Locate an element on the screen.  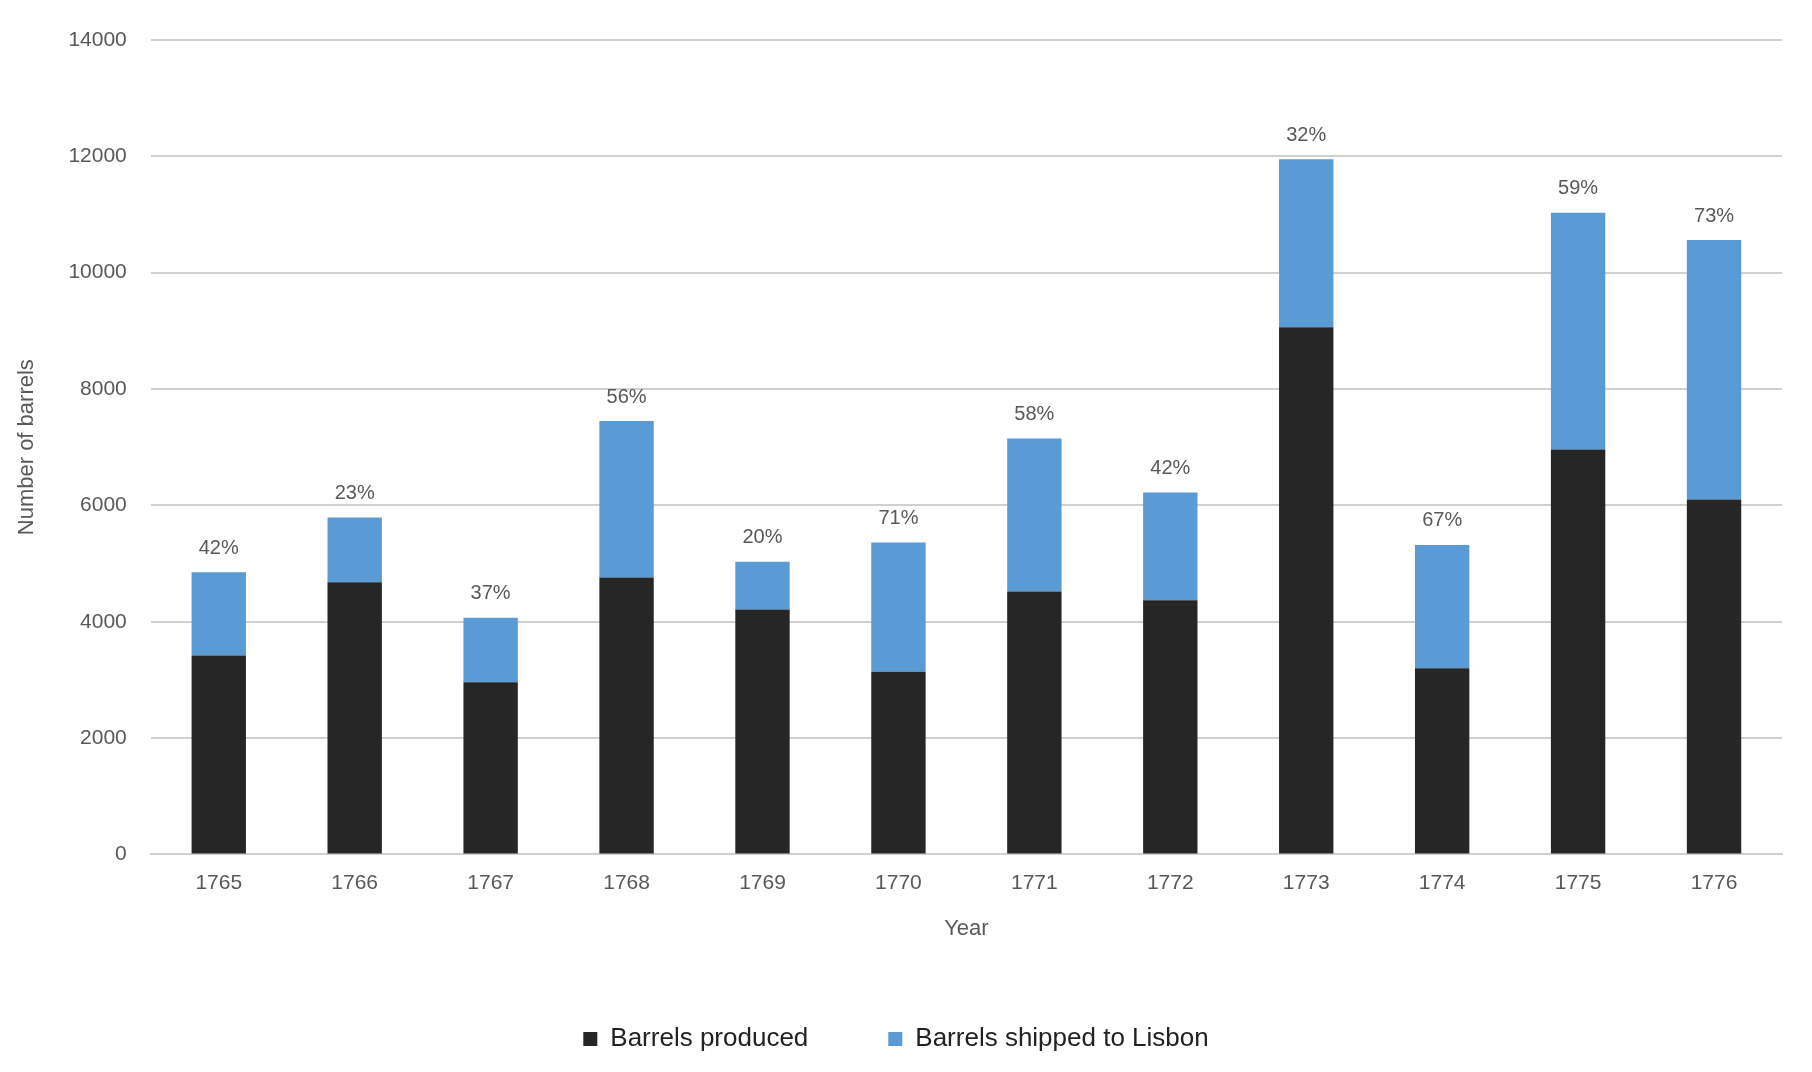
annotation: 58% is located at coordinates (1034, 412).